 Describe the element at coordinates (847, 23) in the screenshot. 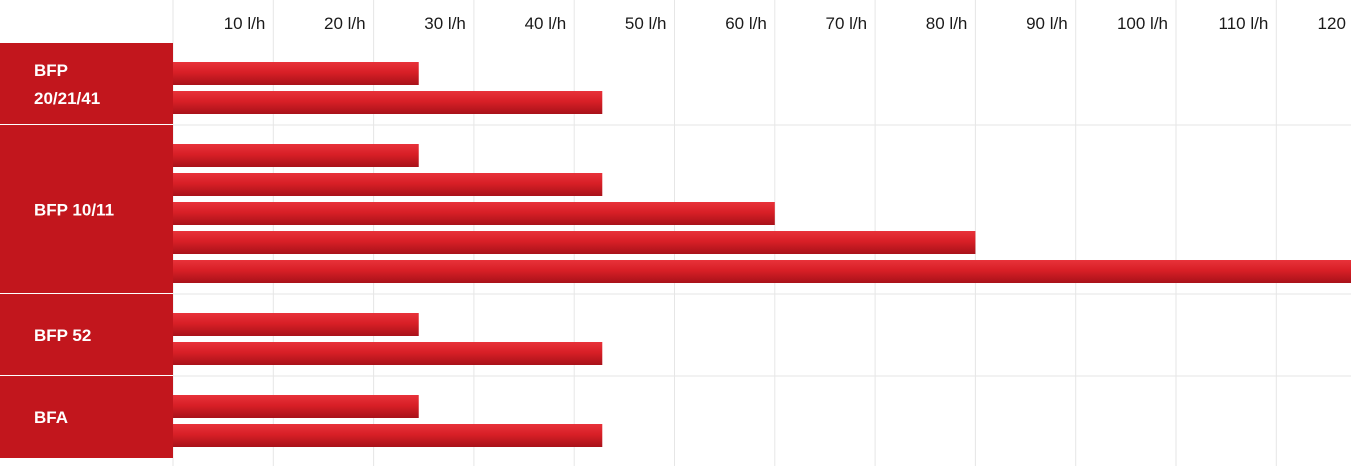

I see `x-tick-label: 70 l/h` at that location.